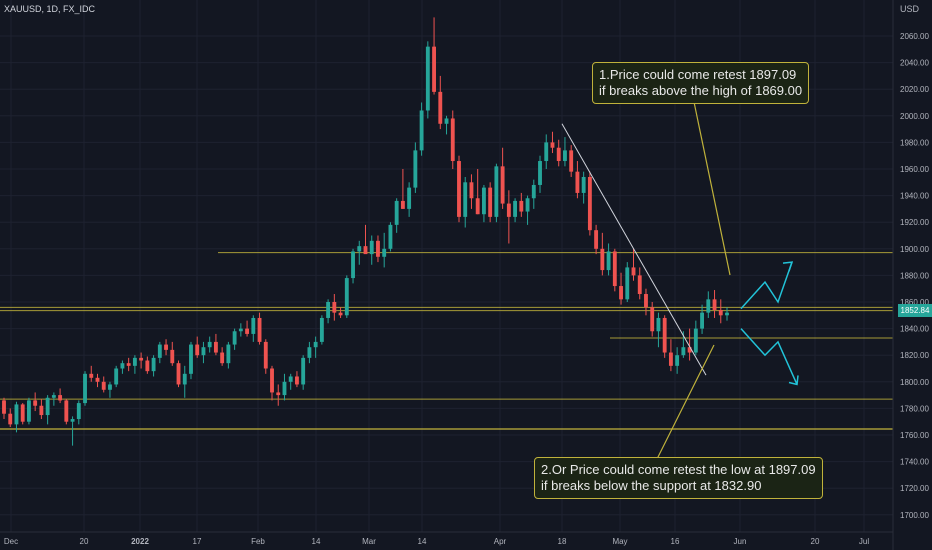  Describe the element at coordinates (914, 408) in the screenshot. I see `y-tick-label: 1780.00` at that location.